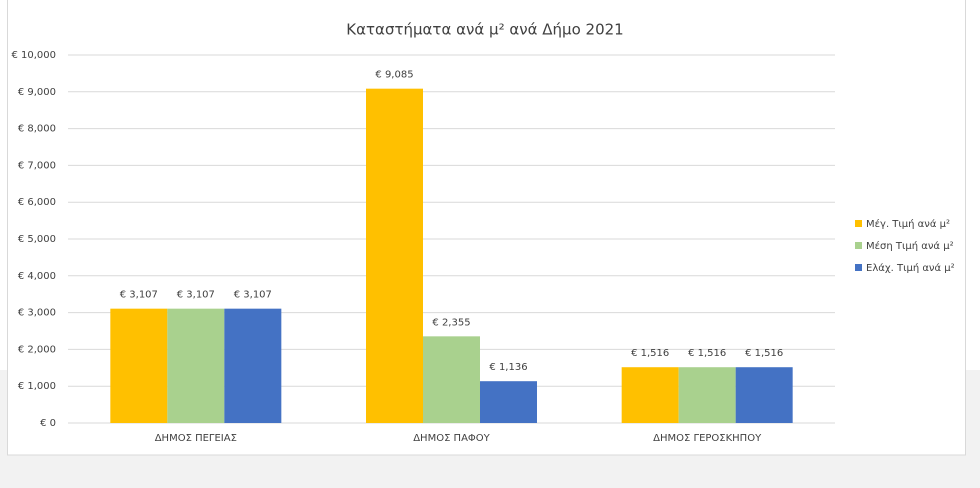  I want to click on legend-label: Μέγ. Τιμή ανά μ², so click(908, 224).